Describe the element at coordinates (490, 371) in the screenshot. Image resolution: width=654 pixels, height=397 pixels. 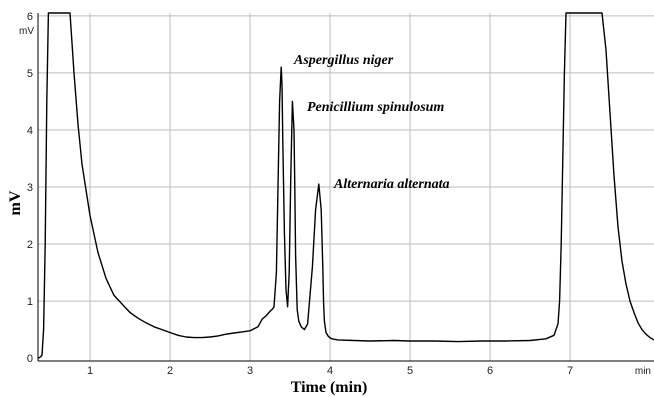
I see `x-tick-label: 6` at that location.